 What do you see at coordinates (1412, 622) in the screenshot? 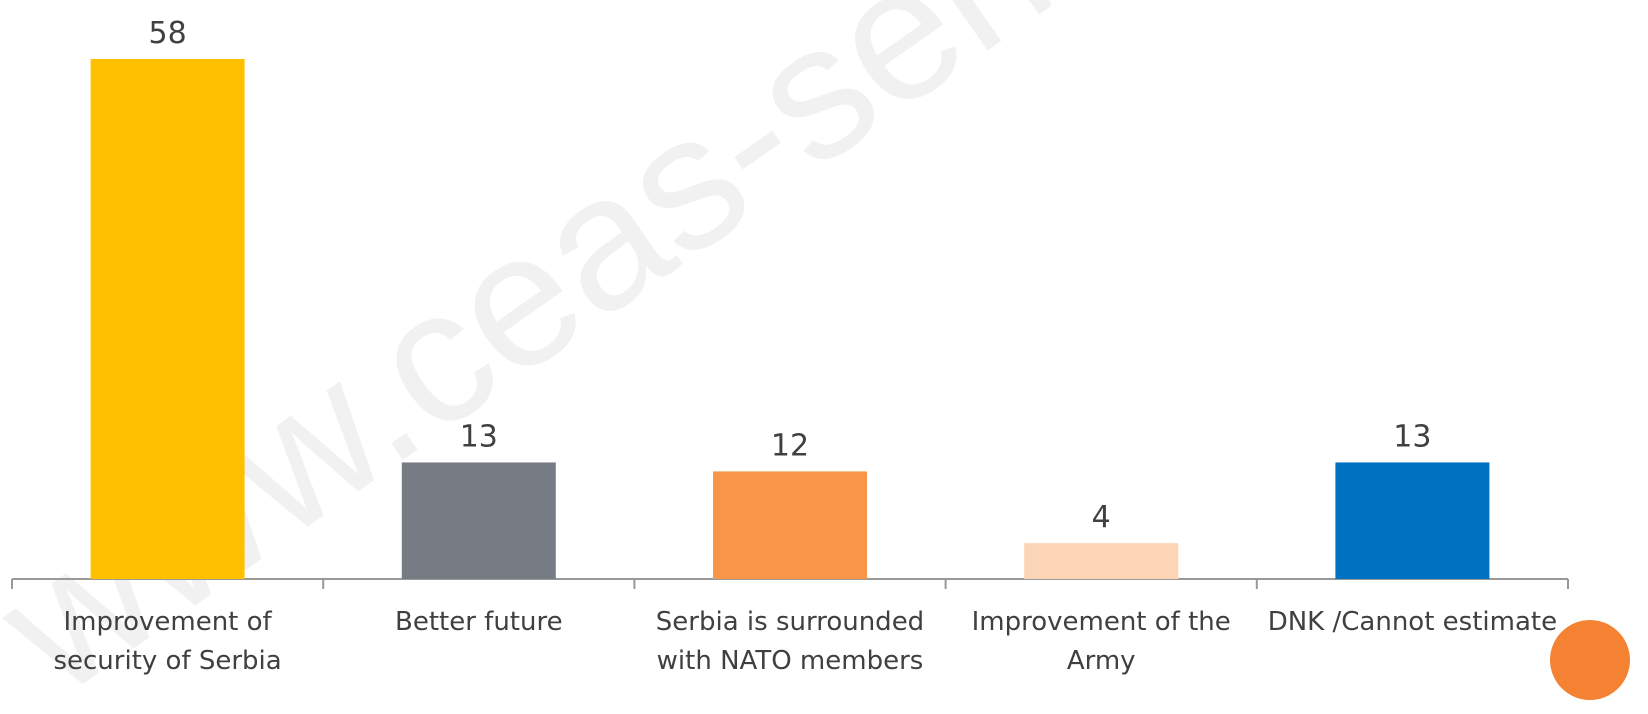
I see `x-tick-label: DNK /Cannot estimate` at bounding box center [1412, 622].